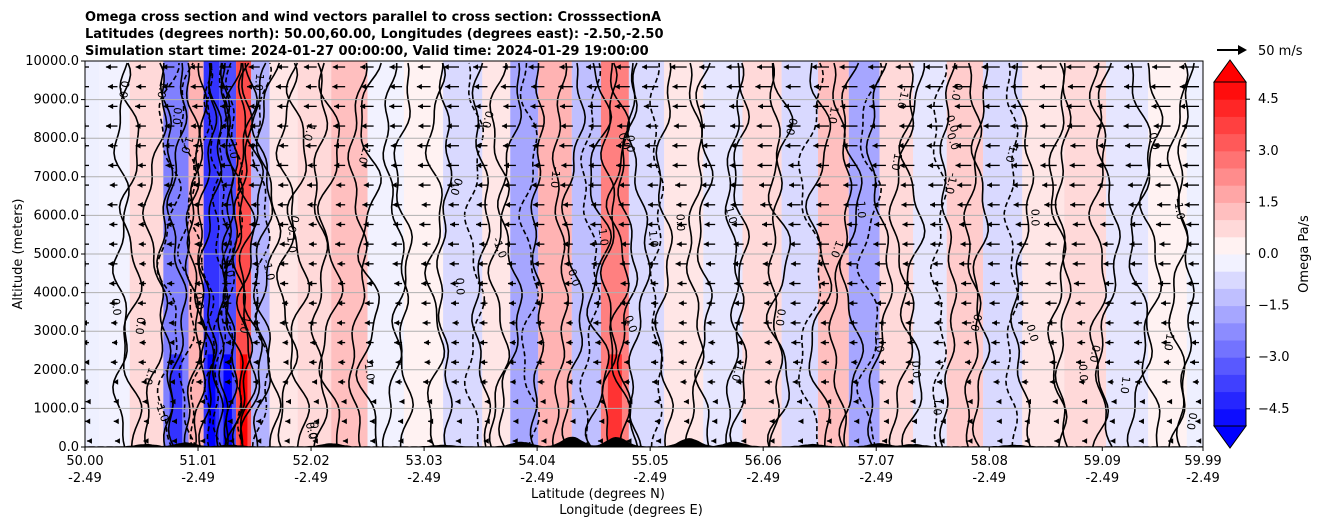 The image size is (1320, 526). Describe the element at coordinates (951, 184) in the screenshot. I see `contour-label: -1.0` at that location.